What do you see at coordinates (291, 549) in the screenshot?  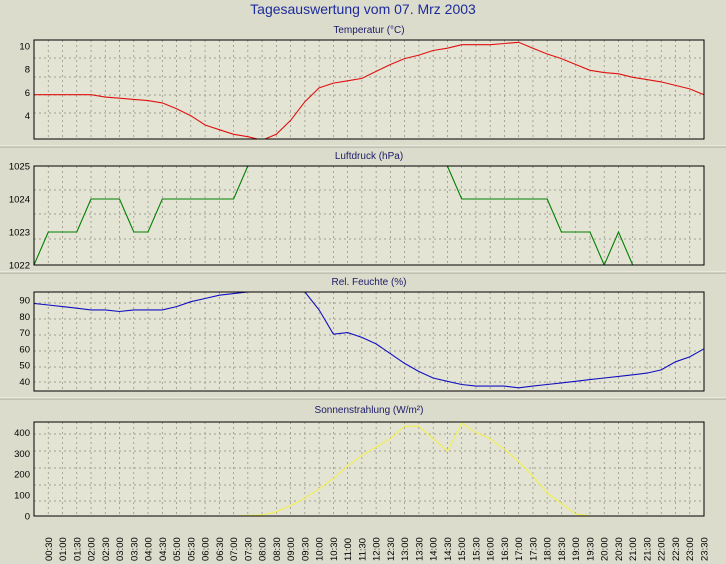 I see `x-tick-label: 09:00` at bounding box center [291, 549].